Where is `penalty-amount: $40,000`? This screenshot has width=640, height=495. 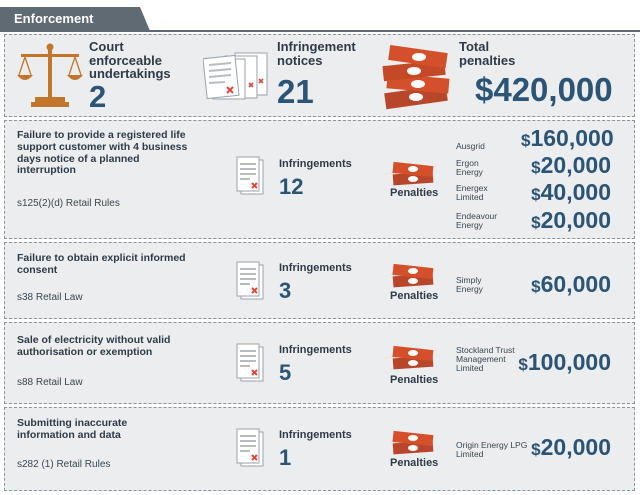 penalty-amount: $40,000 is located at coordinates (566, 192).